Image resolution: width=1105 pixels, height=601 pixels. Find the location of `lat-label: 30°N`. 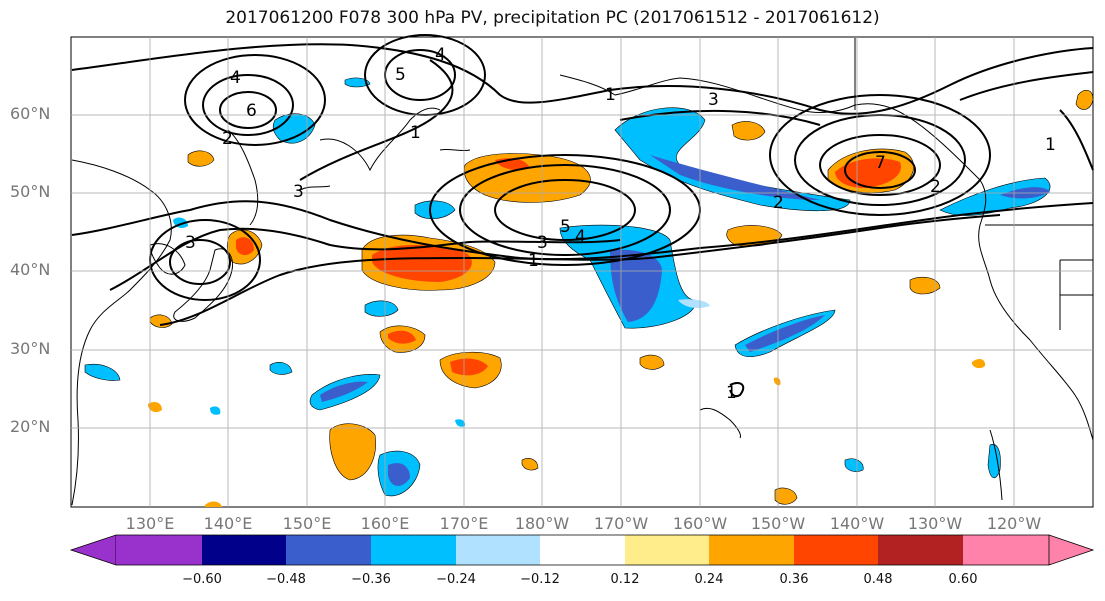

lat-label: 30°N is located at coordinates (30, 348).